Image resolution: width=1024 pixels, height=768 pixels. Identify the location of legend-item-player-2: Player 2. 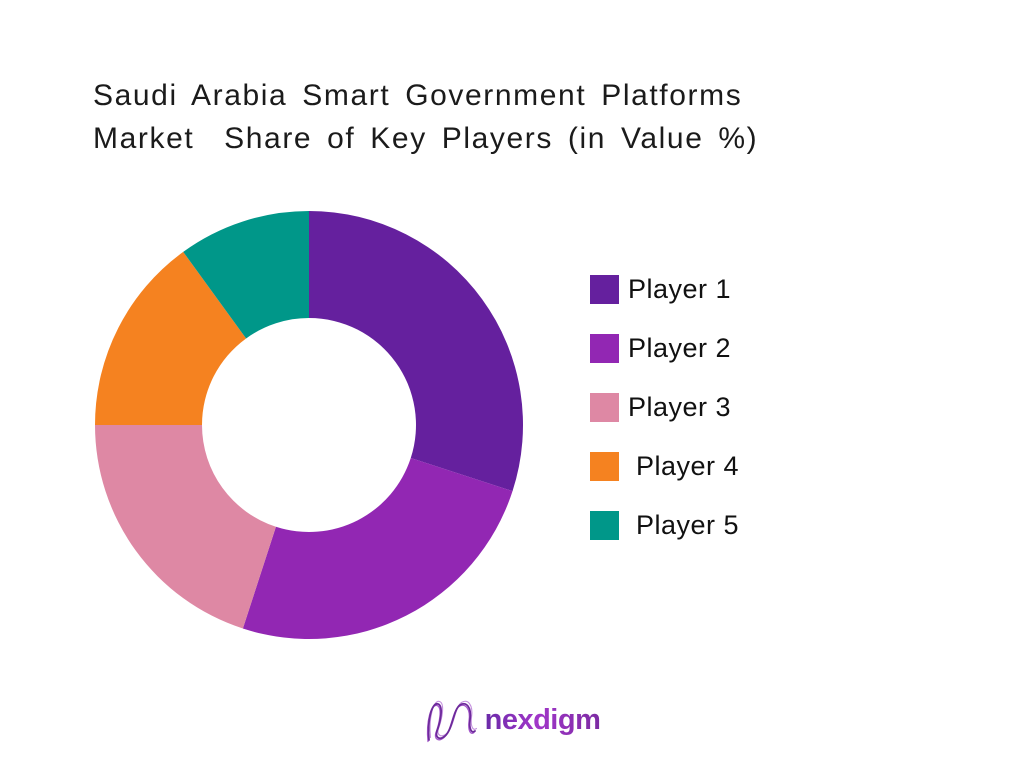
(664, 348).